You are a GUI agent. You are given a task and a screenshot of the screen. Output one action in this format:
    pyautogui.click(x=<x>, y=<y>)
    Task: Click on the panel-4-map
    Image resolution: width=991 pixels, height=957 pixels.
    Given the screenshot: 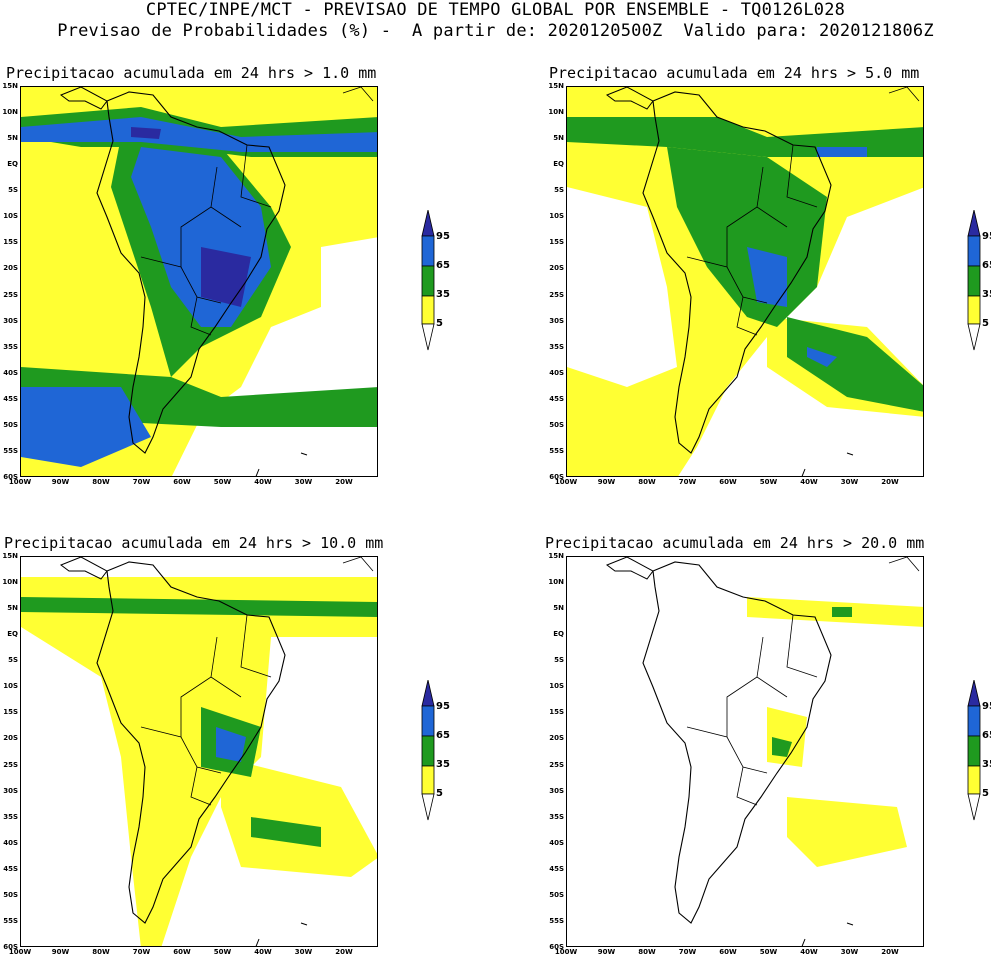 What is the action you would take?
    pyautogui.click(x=745, y=751)
    